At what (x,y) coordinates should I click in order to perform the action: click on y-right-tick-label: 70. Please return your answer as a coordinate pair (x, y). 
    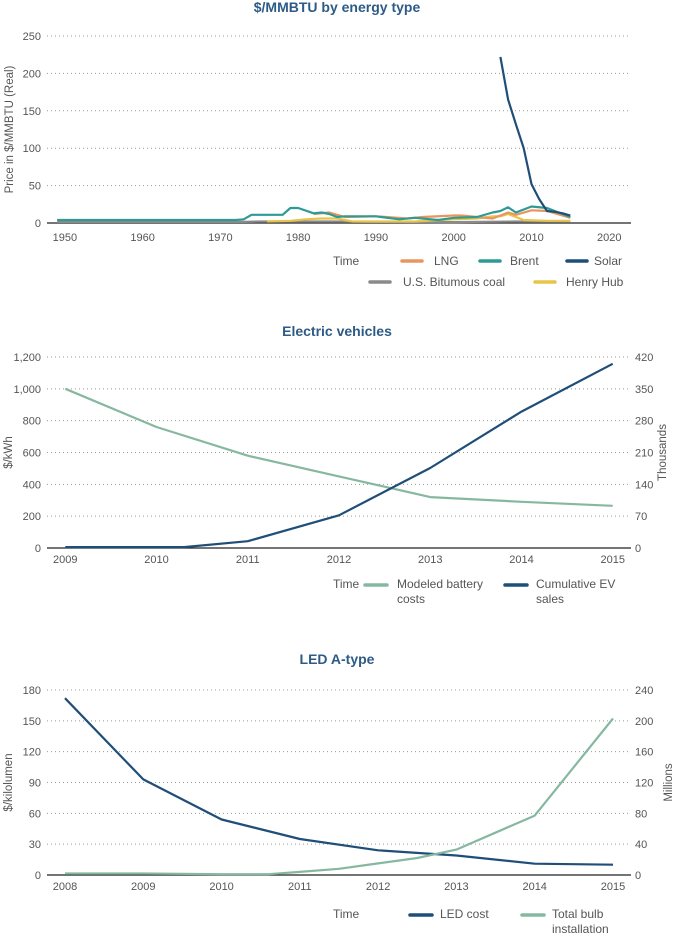
    Looking at the image, I should click on (641, 517).